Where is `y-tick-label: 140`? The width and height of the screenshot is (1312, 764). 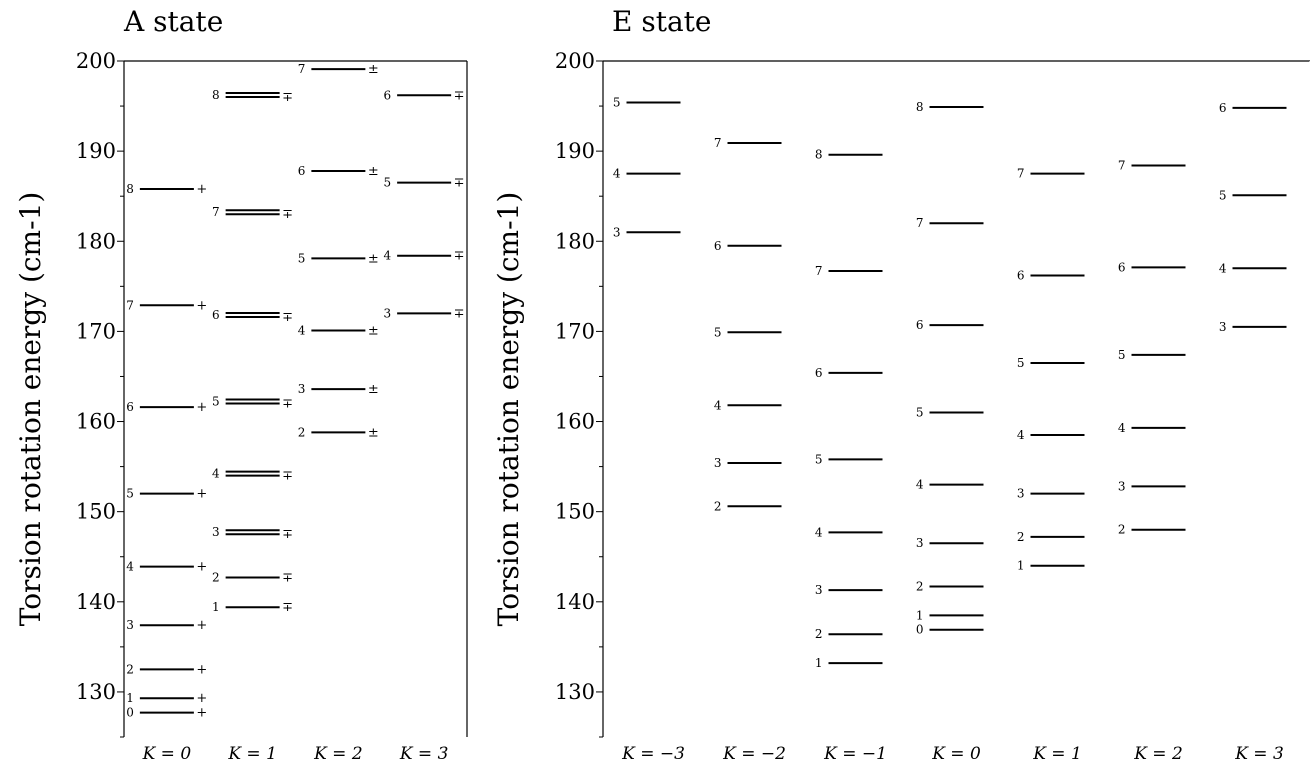
y-tick-label: 140 is located at coordinates (575, 602).